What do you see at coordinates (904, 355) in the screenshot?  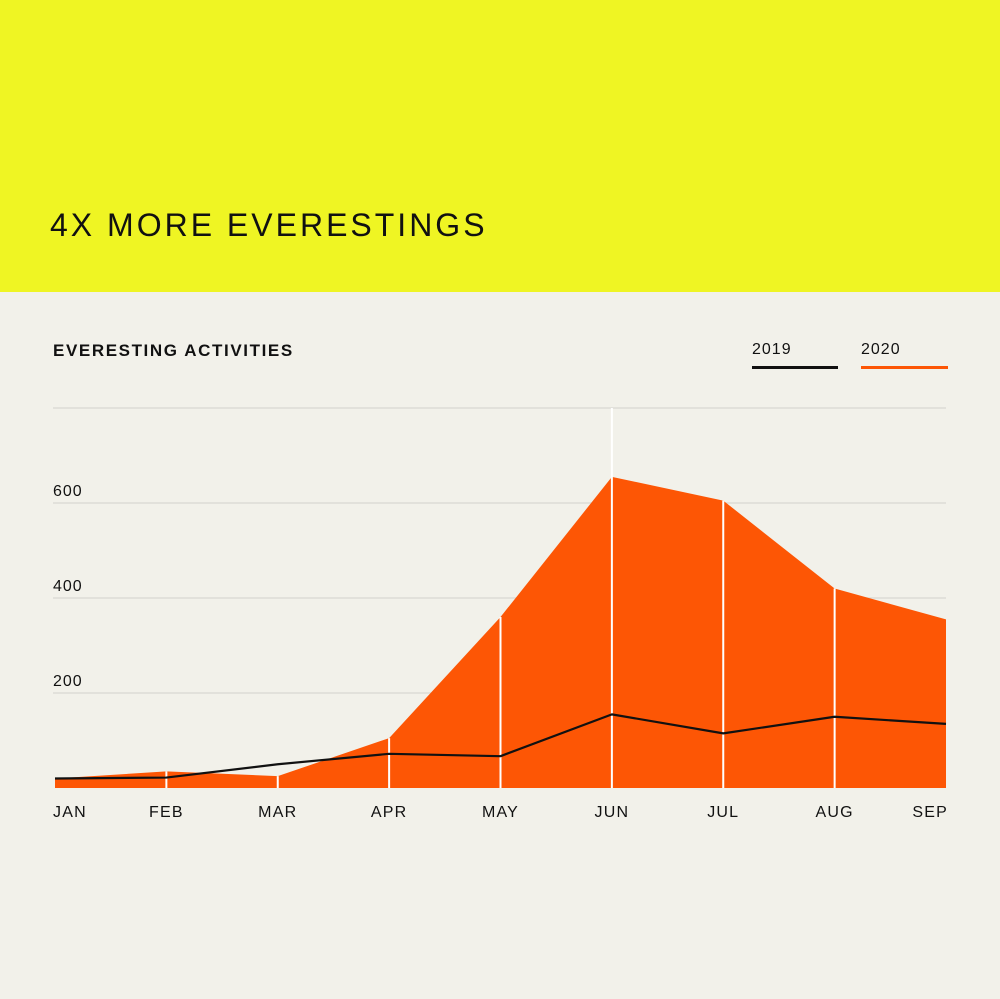 I see `legend-item-2020: 2020` at bounding box center [904, 355].